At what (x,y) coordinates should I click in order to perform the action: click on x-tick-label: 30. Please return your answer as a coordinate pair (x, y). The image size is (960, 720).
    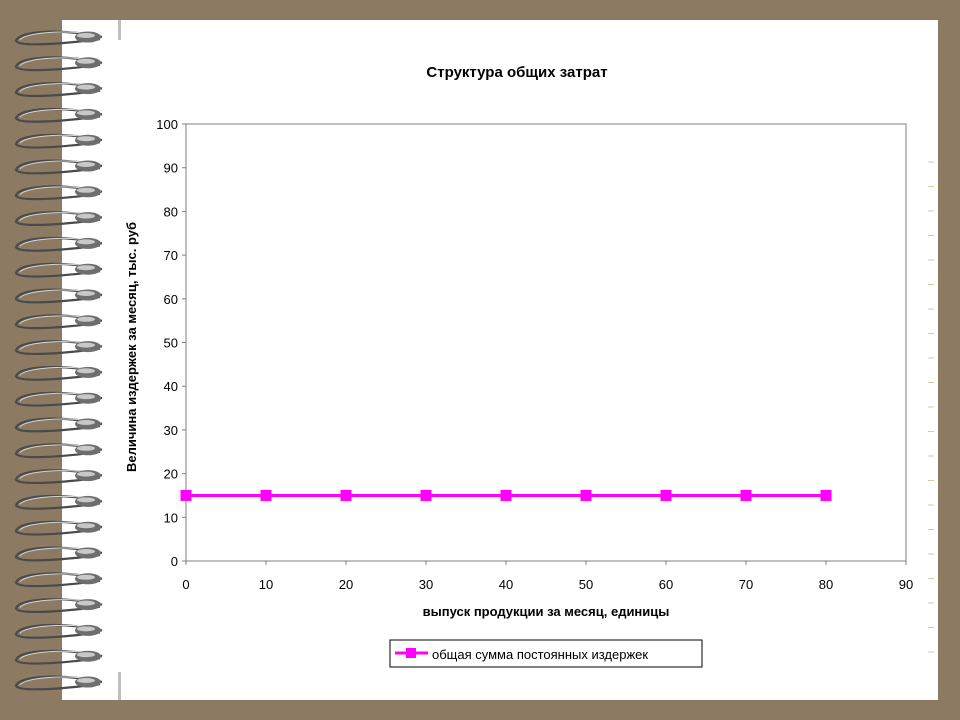
    Looking at the image, I should click on (426, 584).